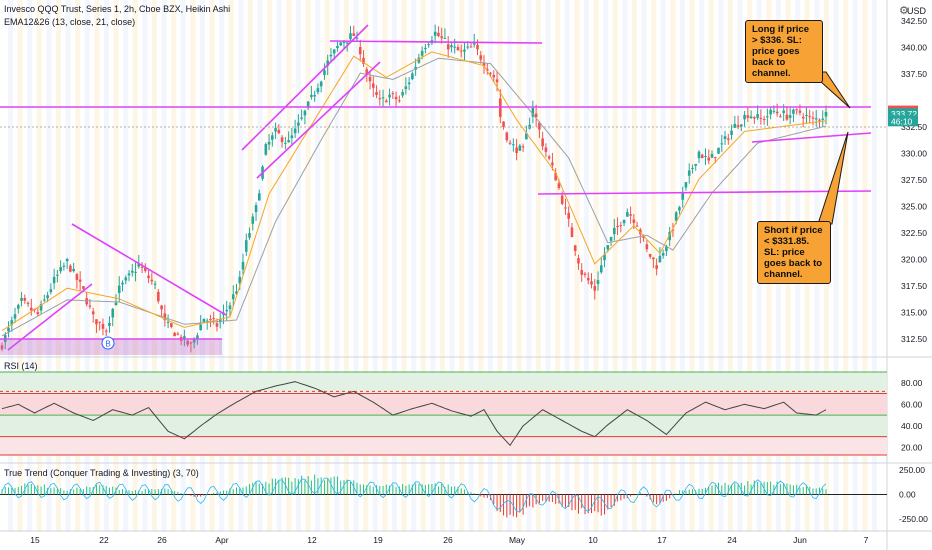  I want to click on b-marker-icon, so click(108, 343).